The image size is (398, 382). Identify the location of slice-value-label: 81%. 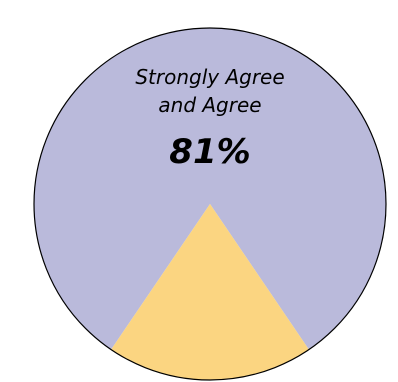
(209, 152).